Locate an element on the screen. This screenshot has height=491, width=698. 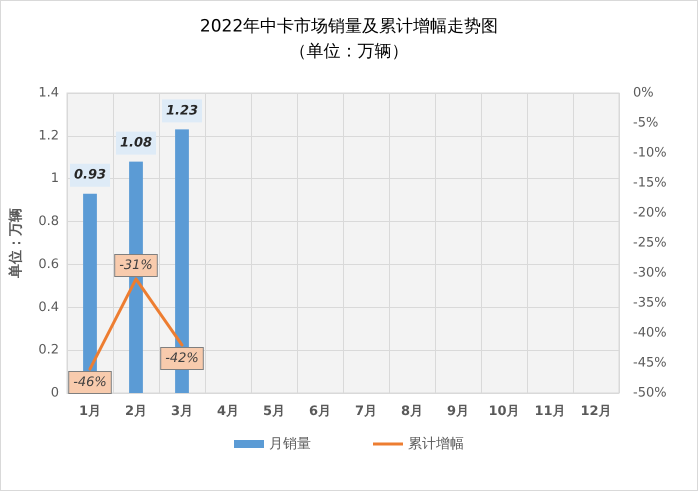
y2-tick-label: -40% is located at coordinates (650, 333).